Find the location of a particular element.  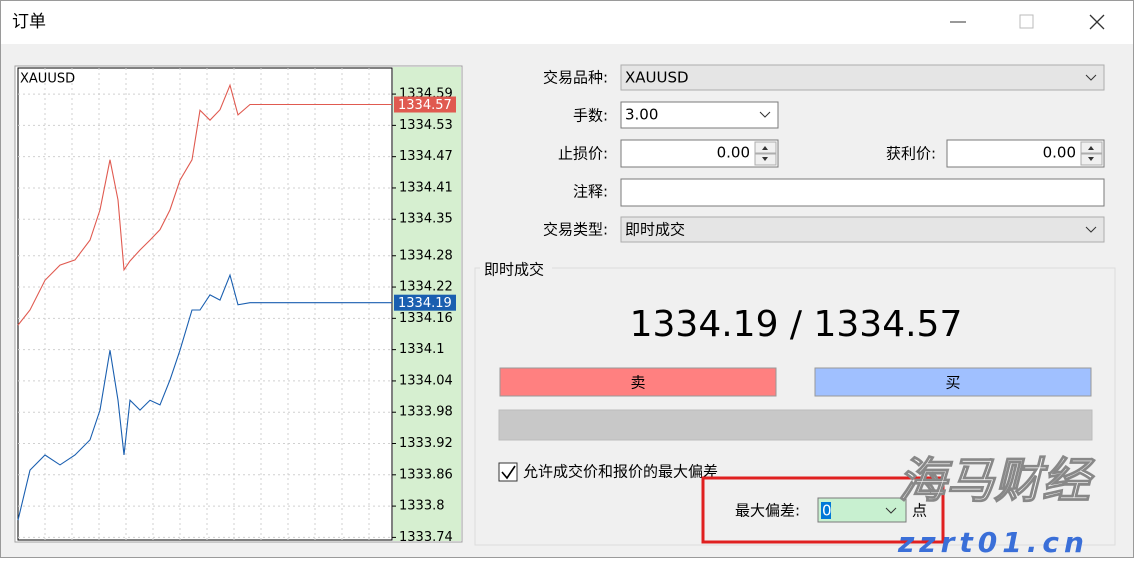

buy-label: 买 is located at coordinates (952, 383).